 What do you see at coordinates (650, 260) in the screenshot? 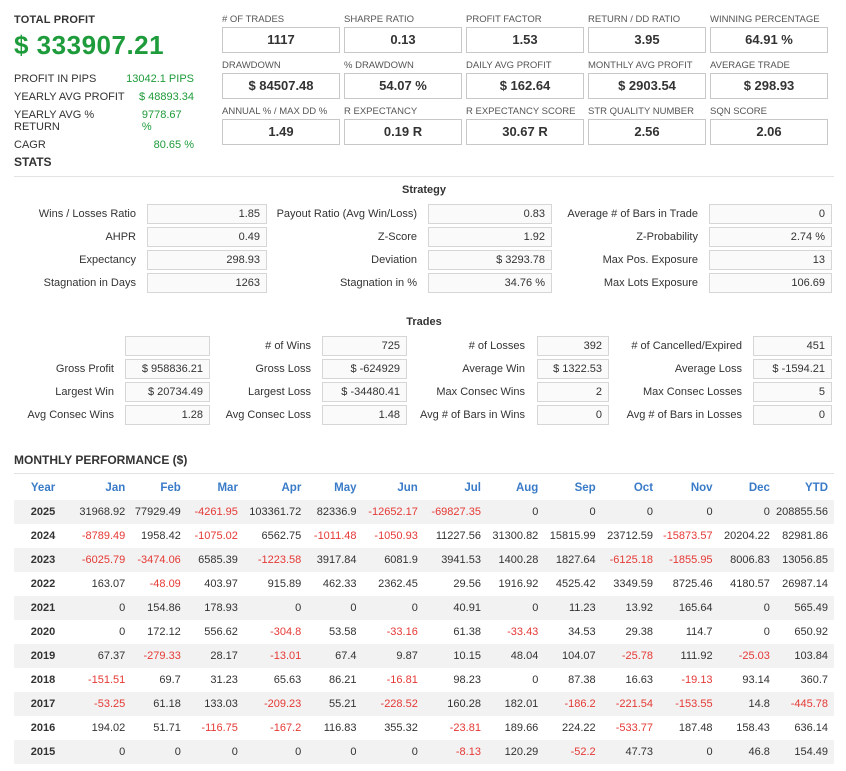
I see `stat-label: Max Pos. Exposure` at bounding box center [650, 260].